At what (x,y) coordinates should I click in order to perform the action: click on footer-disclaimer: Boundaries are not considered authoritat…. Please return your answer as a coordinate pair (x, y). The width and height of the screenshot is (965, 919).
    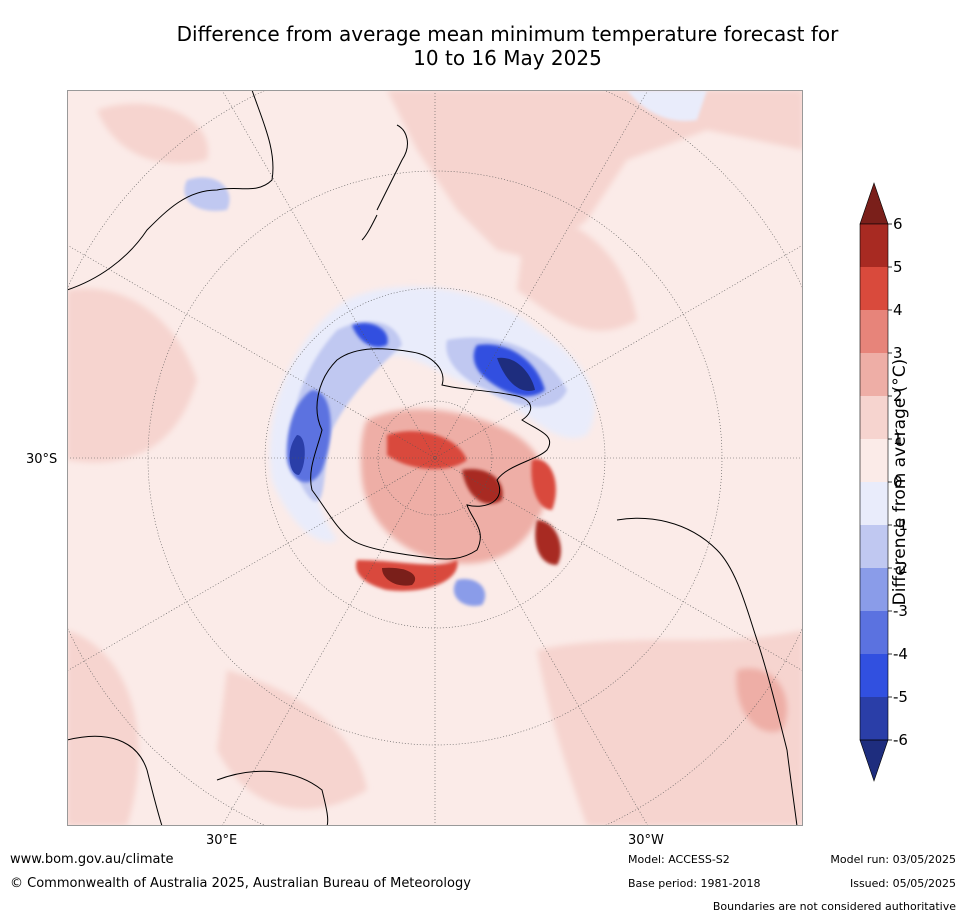
    Looking at the image, I should click on (834, 906).